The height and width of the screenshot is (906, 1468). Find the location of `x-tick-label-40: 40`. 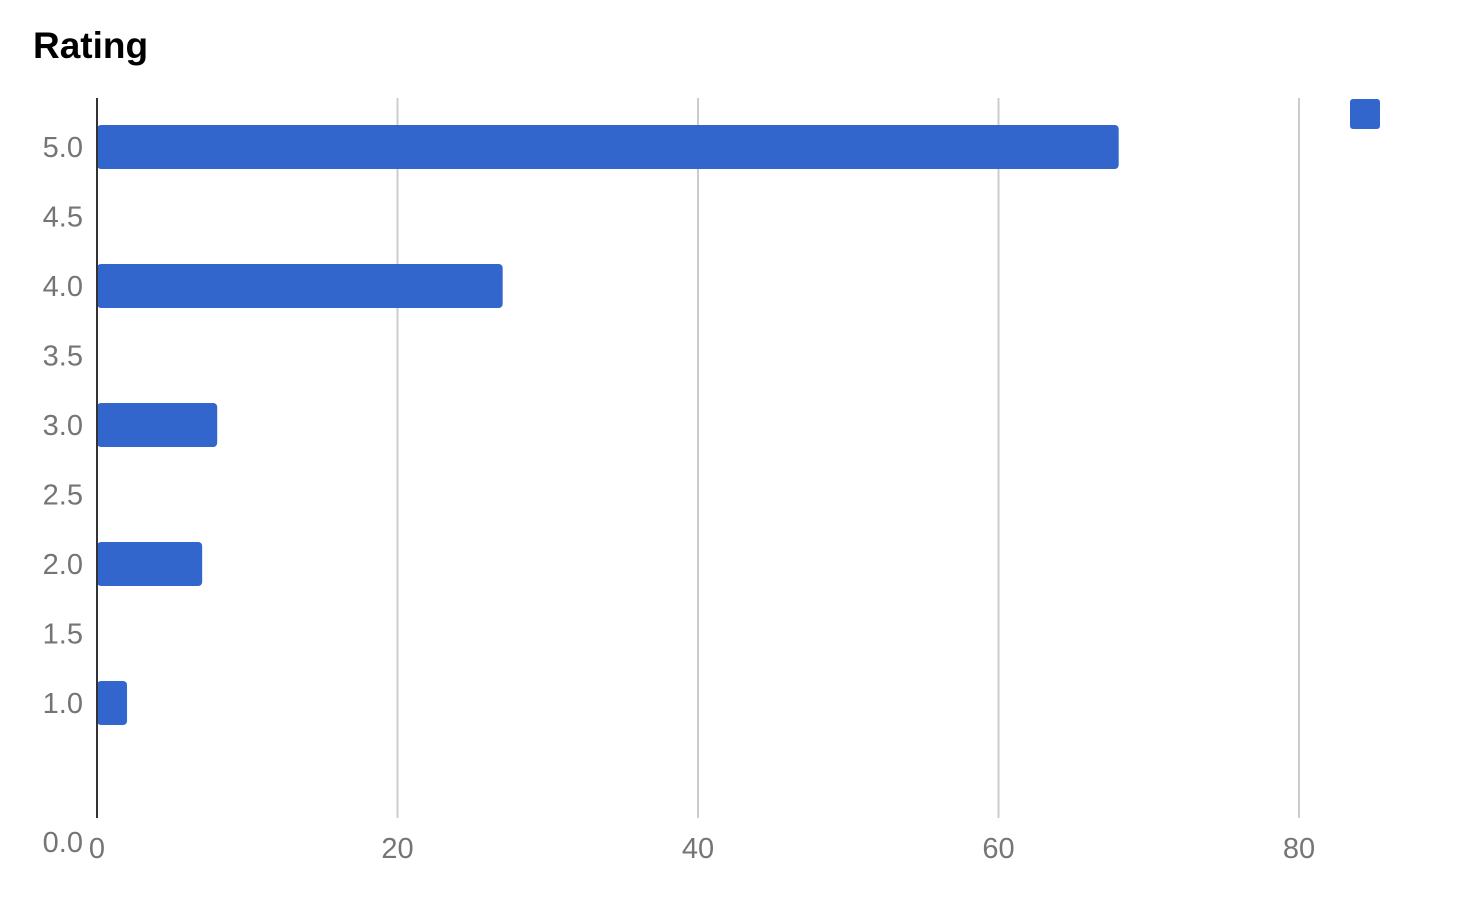

x-tick-label-40: 40 is located at coordinates (698, 849).